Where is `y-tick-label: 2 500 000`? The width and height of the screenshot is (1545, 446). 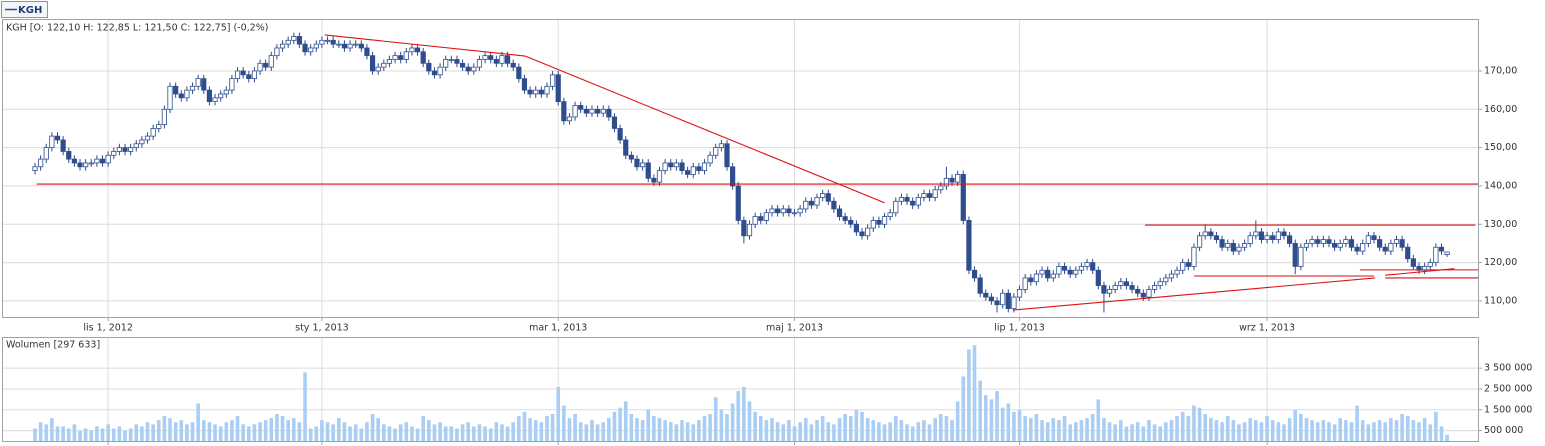
y-tick-label: 2 500 000 is located at coordinates (1508, 388).